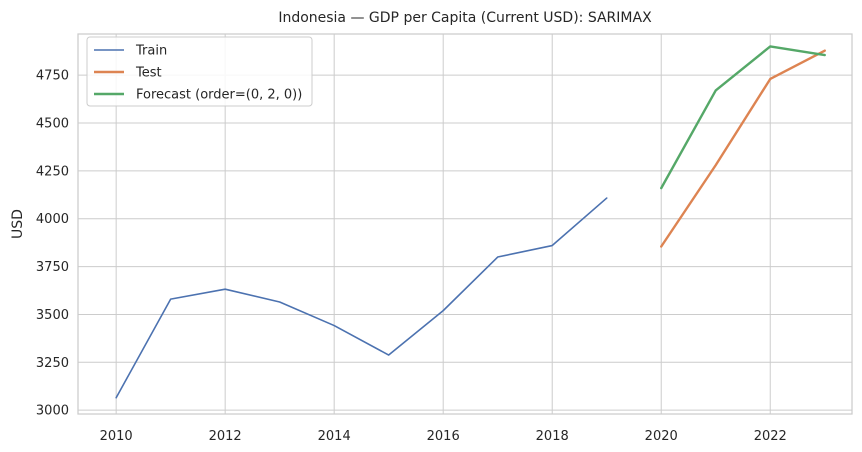 The height and width of the screenshot is (452, 862). What do you see at coordinates (52, 363) in the screenshot?
I see `y-tick-label: 3250` at bounding box center [52, 363].